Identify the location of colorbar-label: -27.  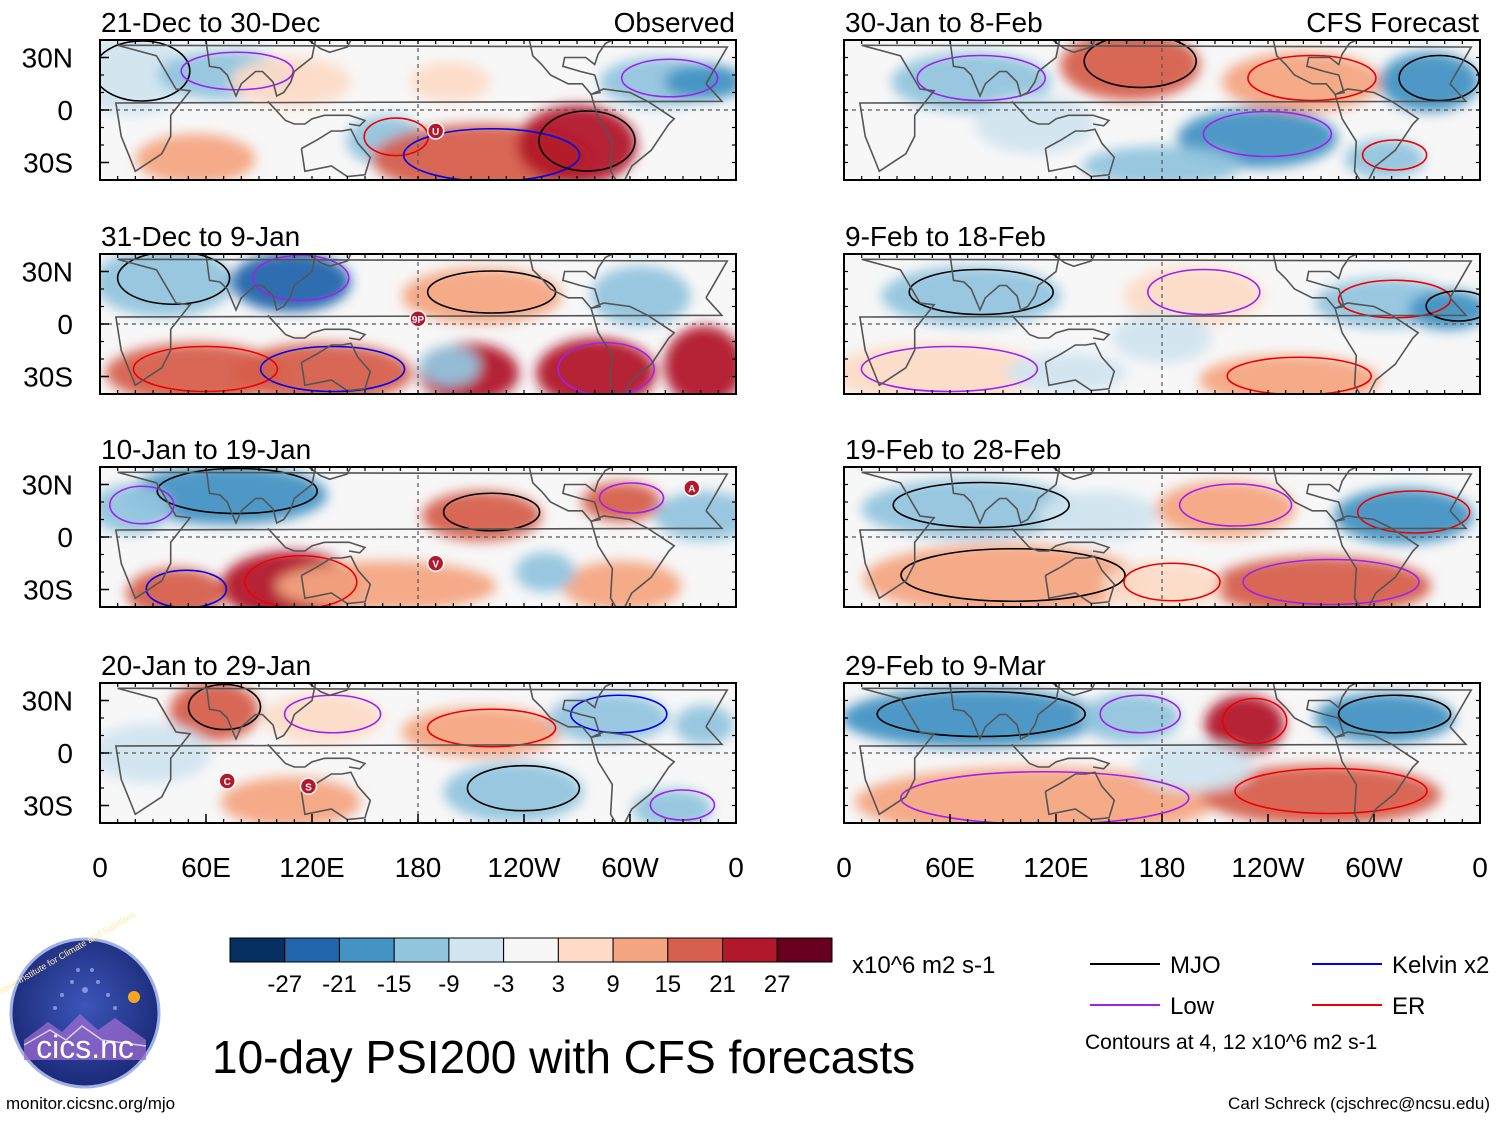
(284, 984).